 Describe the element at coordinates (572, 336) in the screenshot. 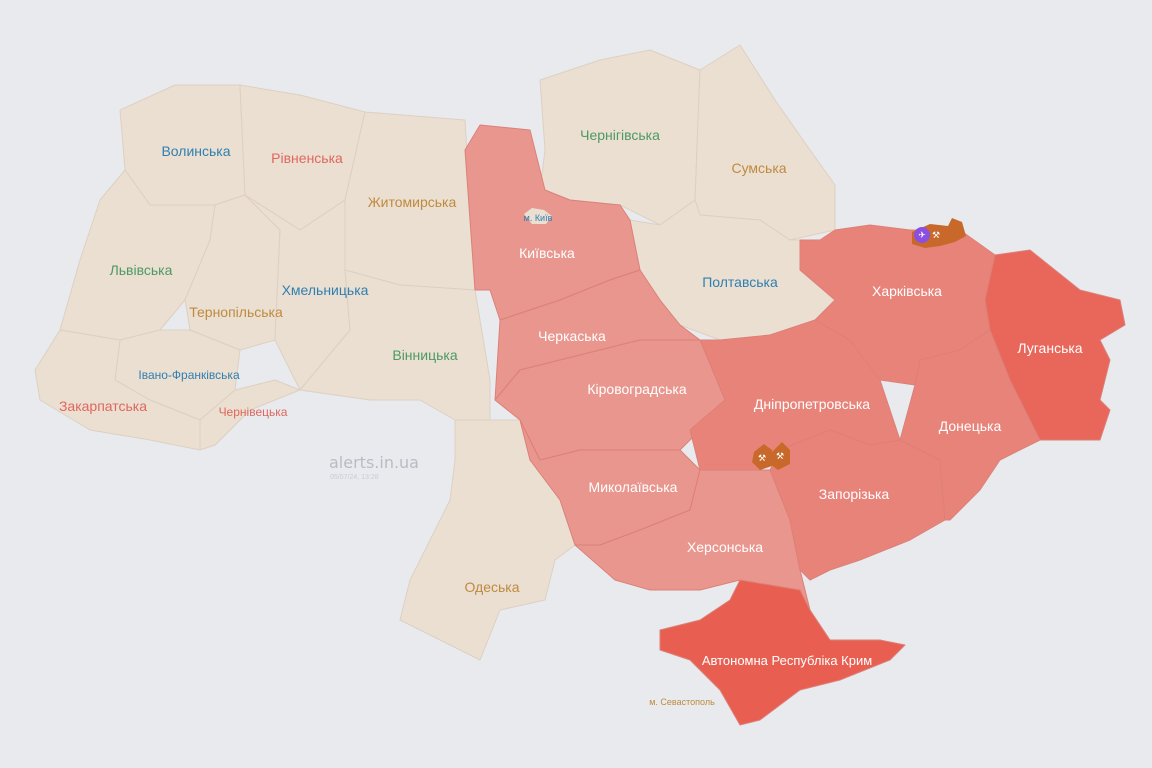

I see `label-cherkaska: Черкаська` at that location.